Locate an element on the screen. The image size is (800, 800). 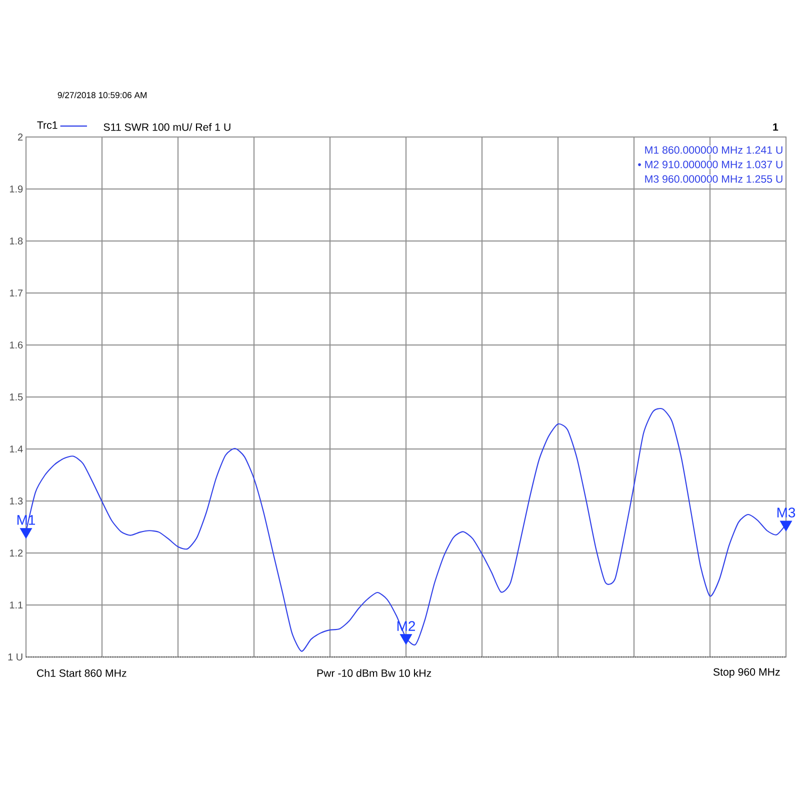
annotation: M3 960.000000 MHz 1.255 U is located at coordinates (713, 179).